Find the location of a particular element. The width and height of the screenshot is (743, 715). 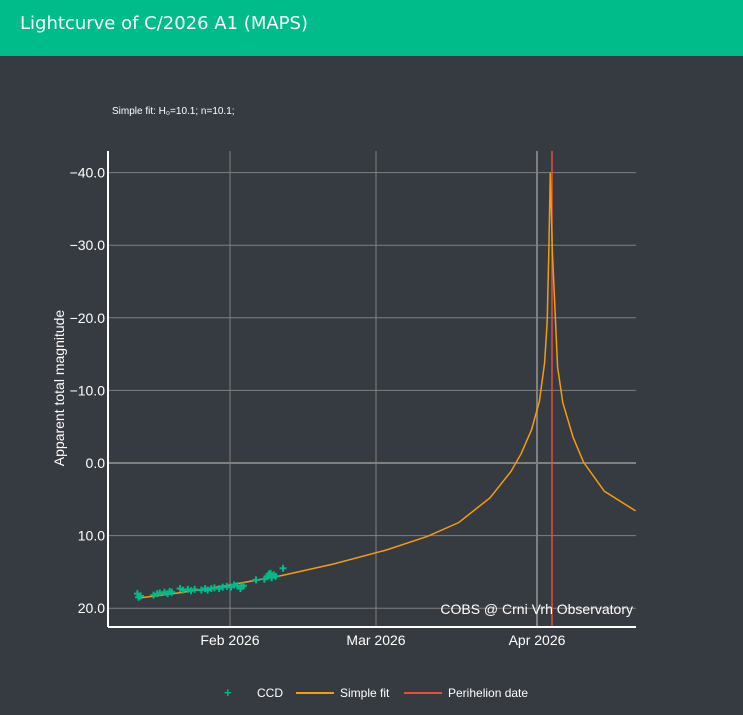

legend-fit-icon is located at coordinates (315, 693).